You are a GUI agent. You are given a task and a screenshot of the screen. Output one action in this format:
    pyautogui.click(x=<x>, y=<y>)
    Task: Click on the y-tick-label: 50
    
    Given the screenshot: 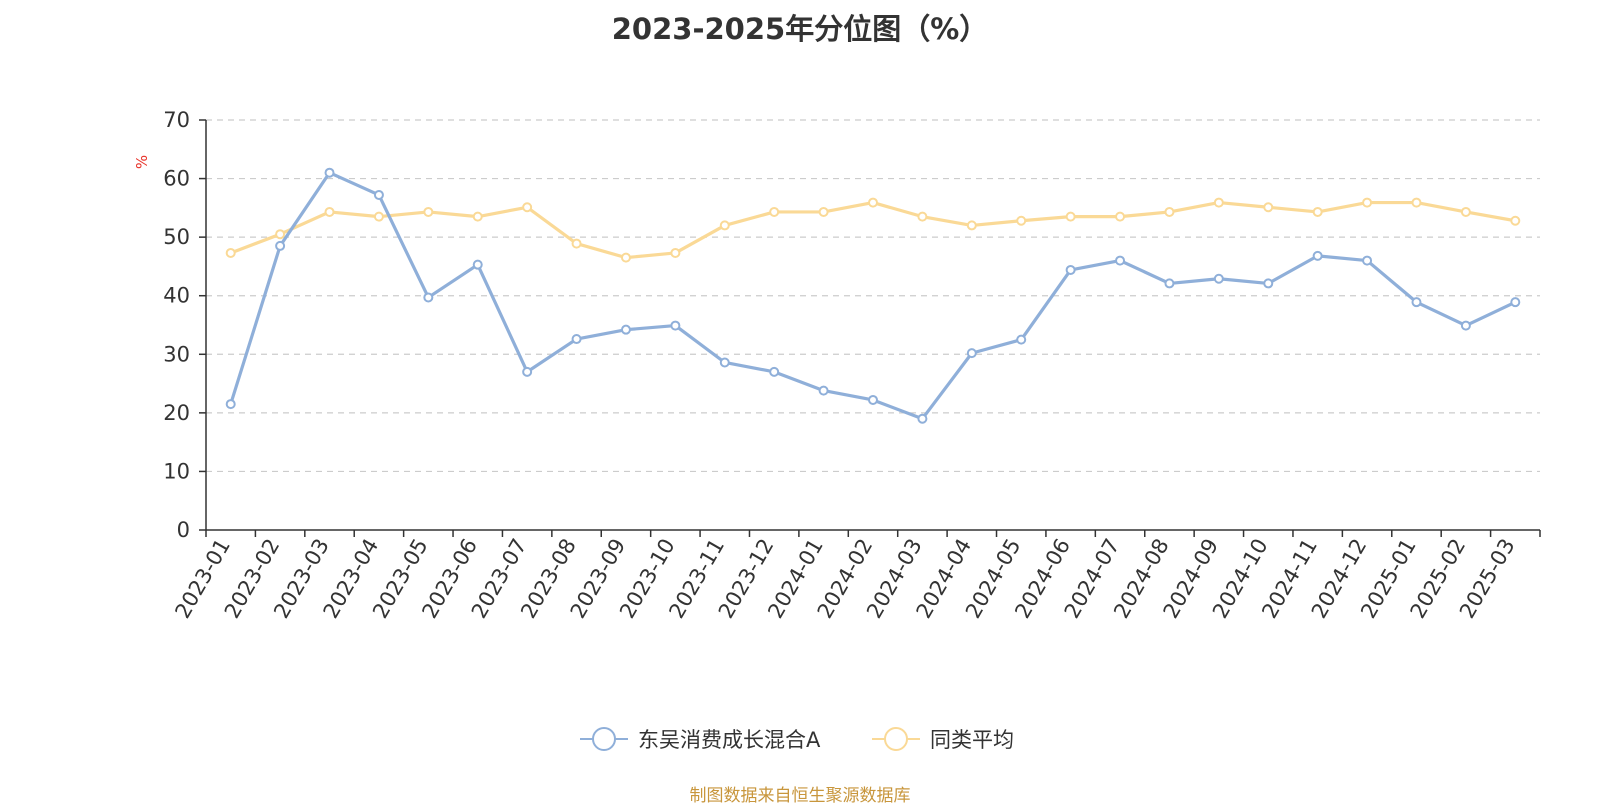 What is the action you would take?
    pyautogui.click(x=176, y=237)
    